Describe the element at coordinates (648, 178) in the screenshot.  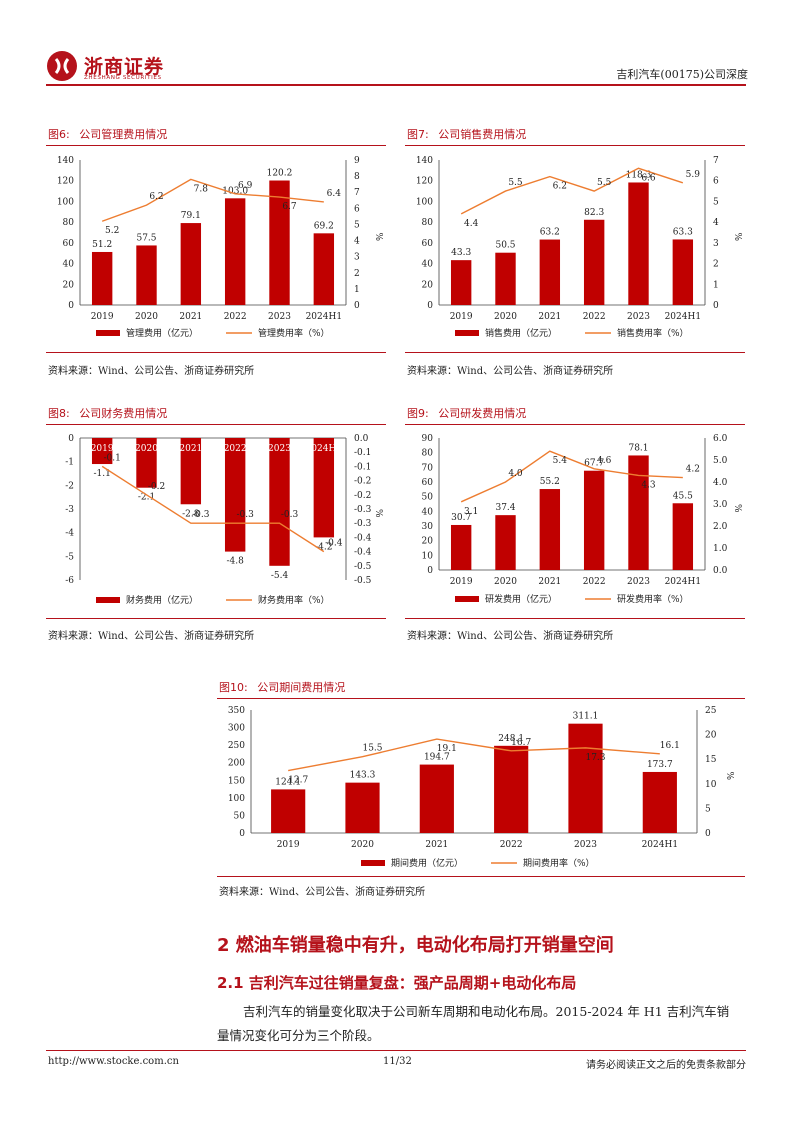
I see `line-data-label: 6.6` at that location.